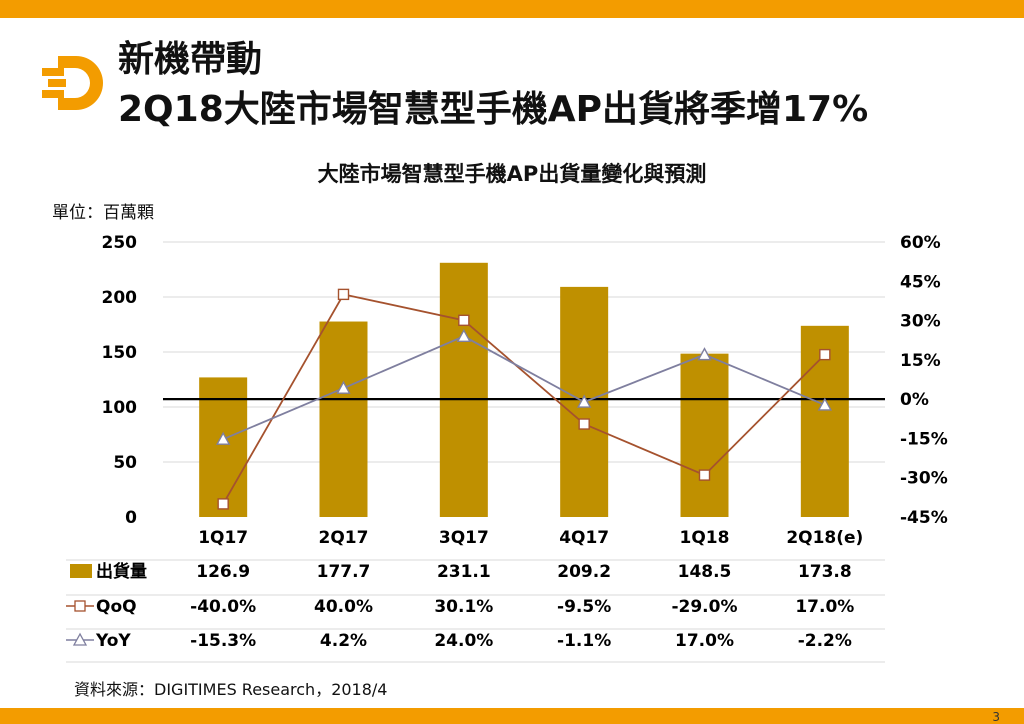  I want to click on legend-key-bar, so click(81, 571).